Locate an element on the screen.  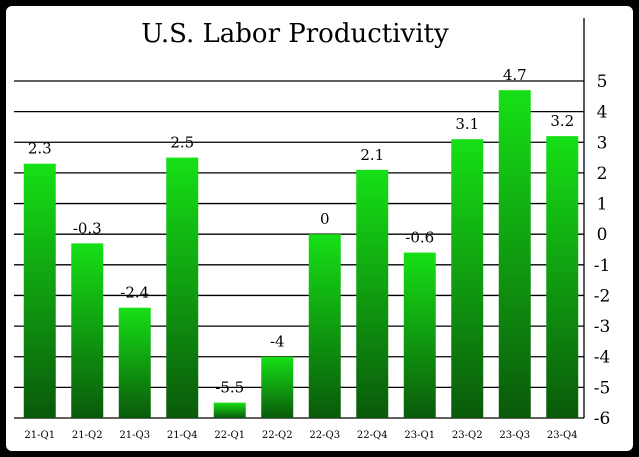
data-label: -0.3 is located at coordinates (87, 228).